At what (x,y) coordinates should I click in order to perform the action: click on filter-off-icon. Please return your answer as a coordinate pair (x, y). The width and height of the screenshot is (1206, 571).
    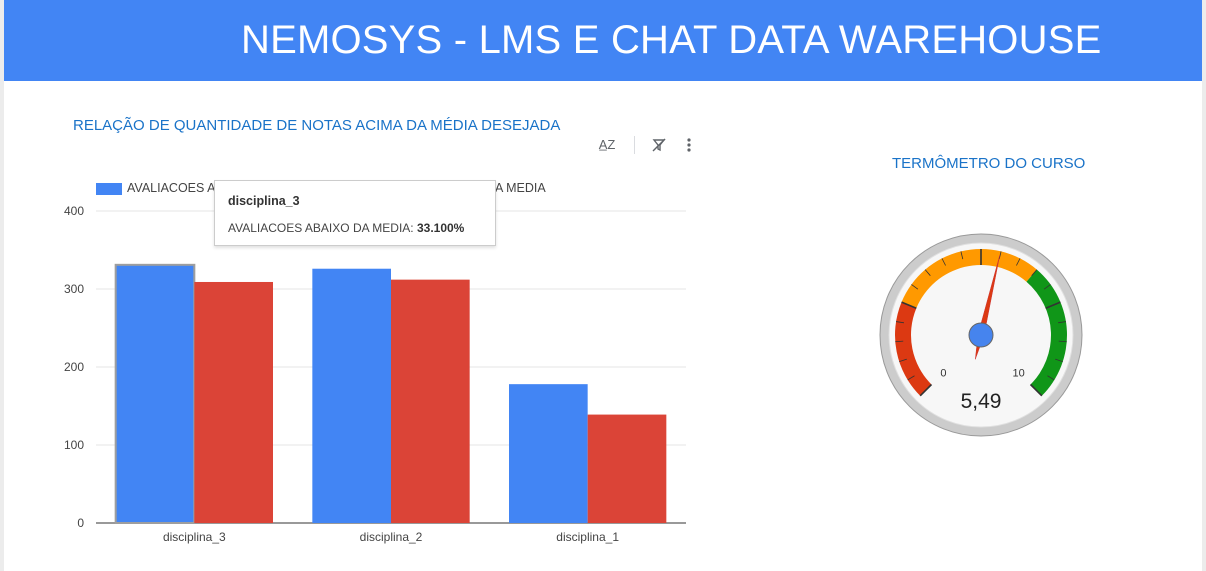
    Looking at the image, I should click on (659, 145).